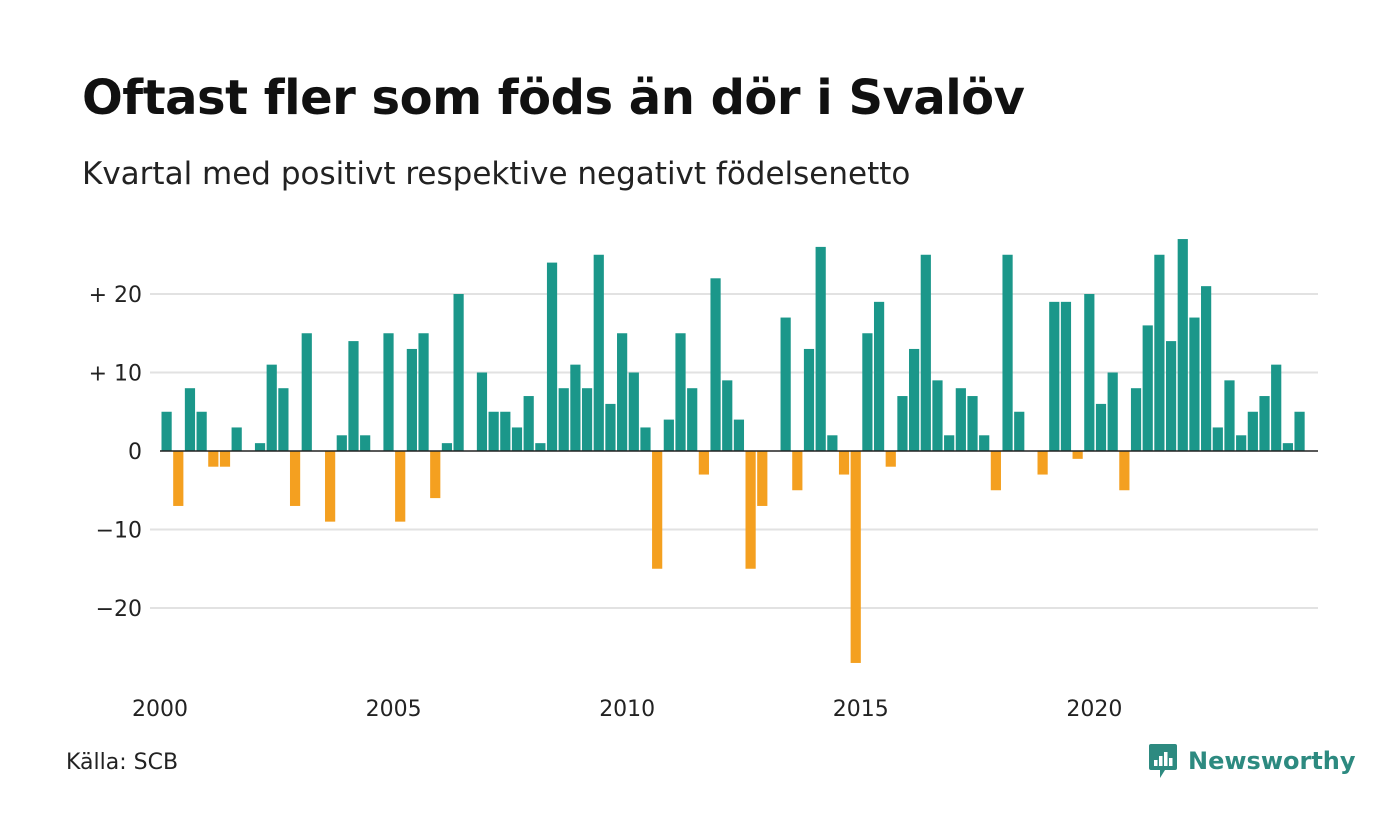  What do you see at coordinates (119, 609) in the screenshot?
I see `y-tick-label: −20` at bounding box center [119, 609].